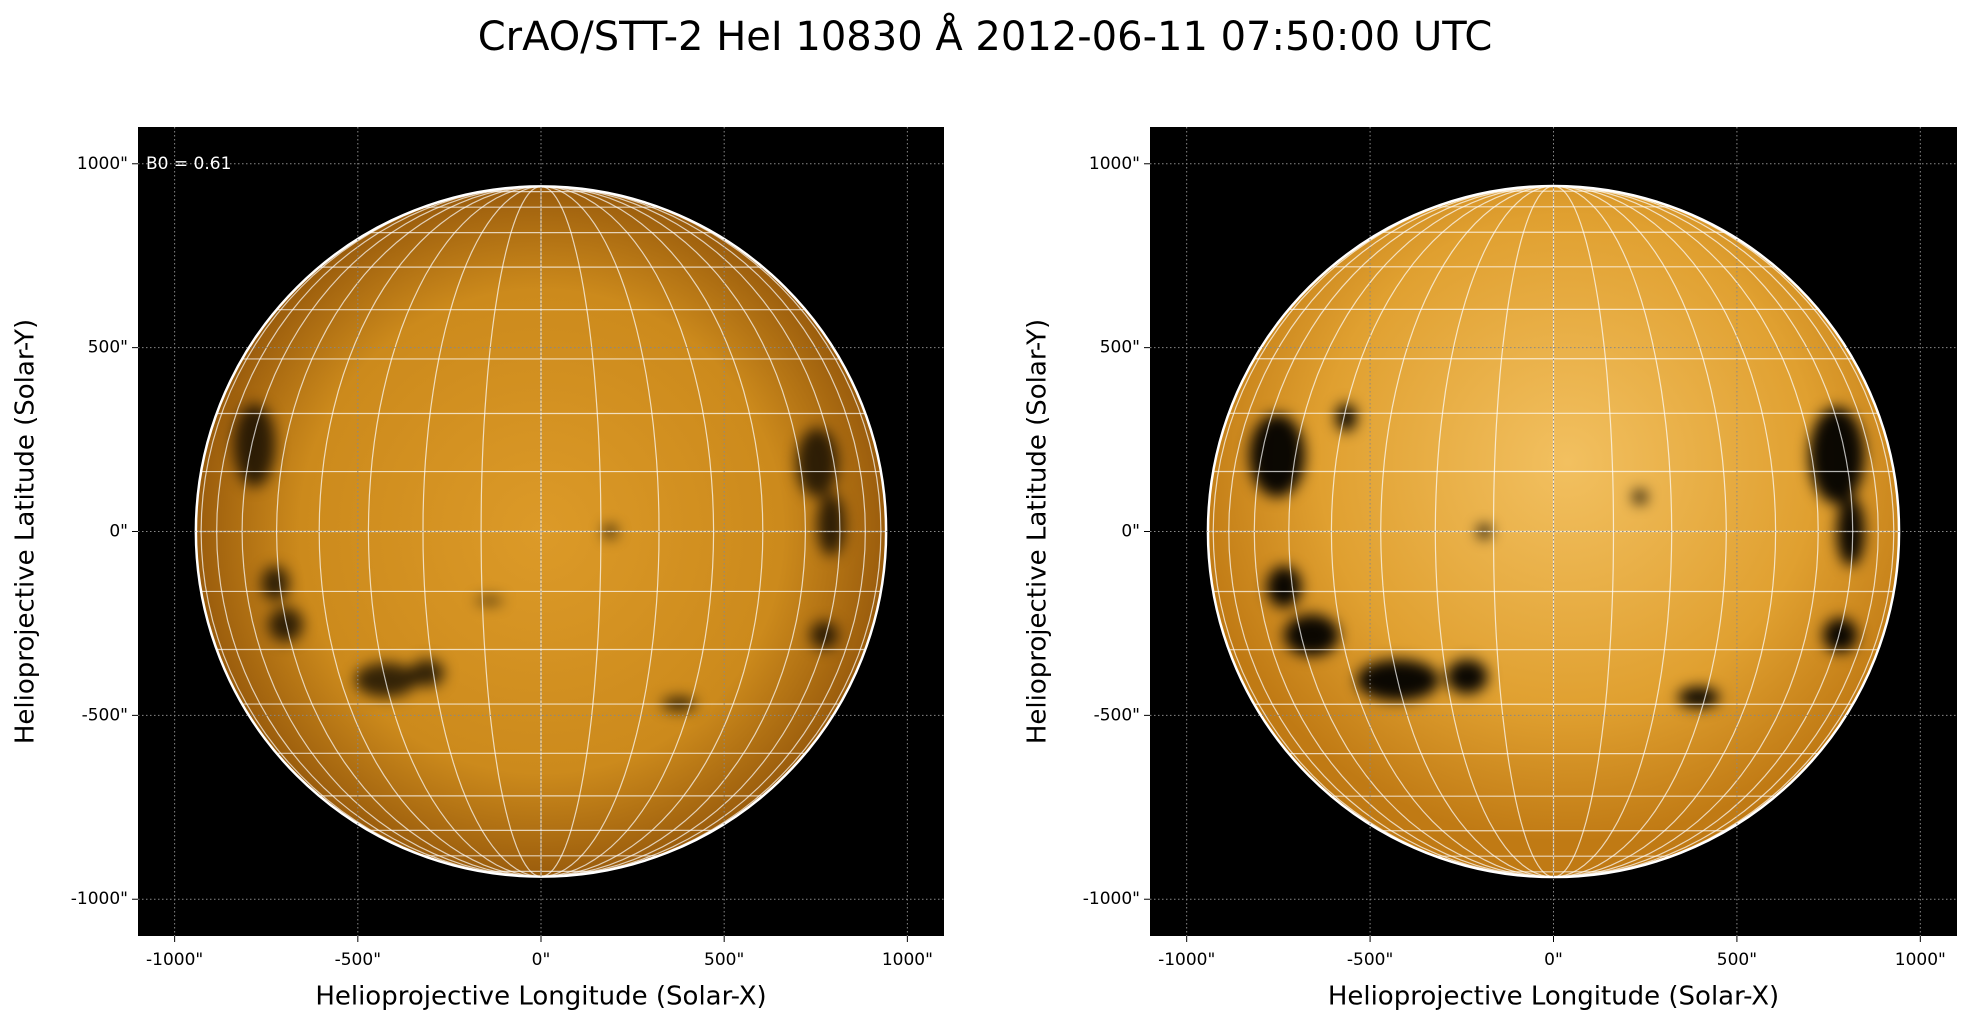 This screenshot has height=1026, width=1971. What do you see at coordinates (188, 164) in the screenshot?
I see `annotation: B0 = 0.61` at bounding box center [188, 164].